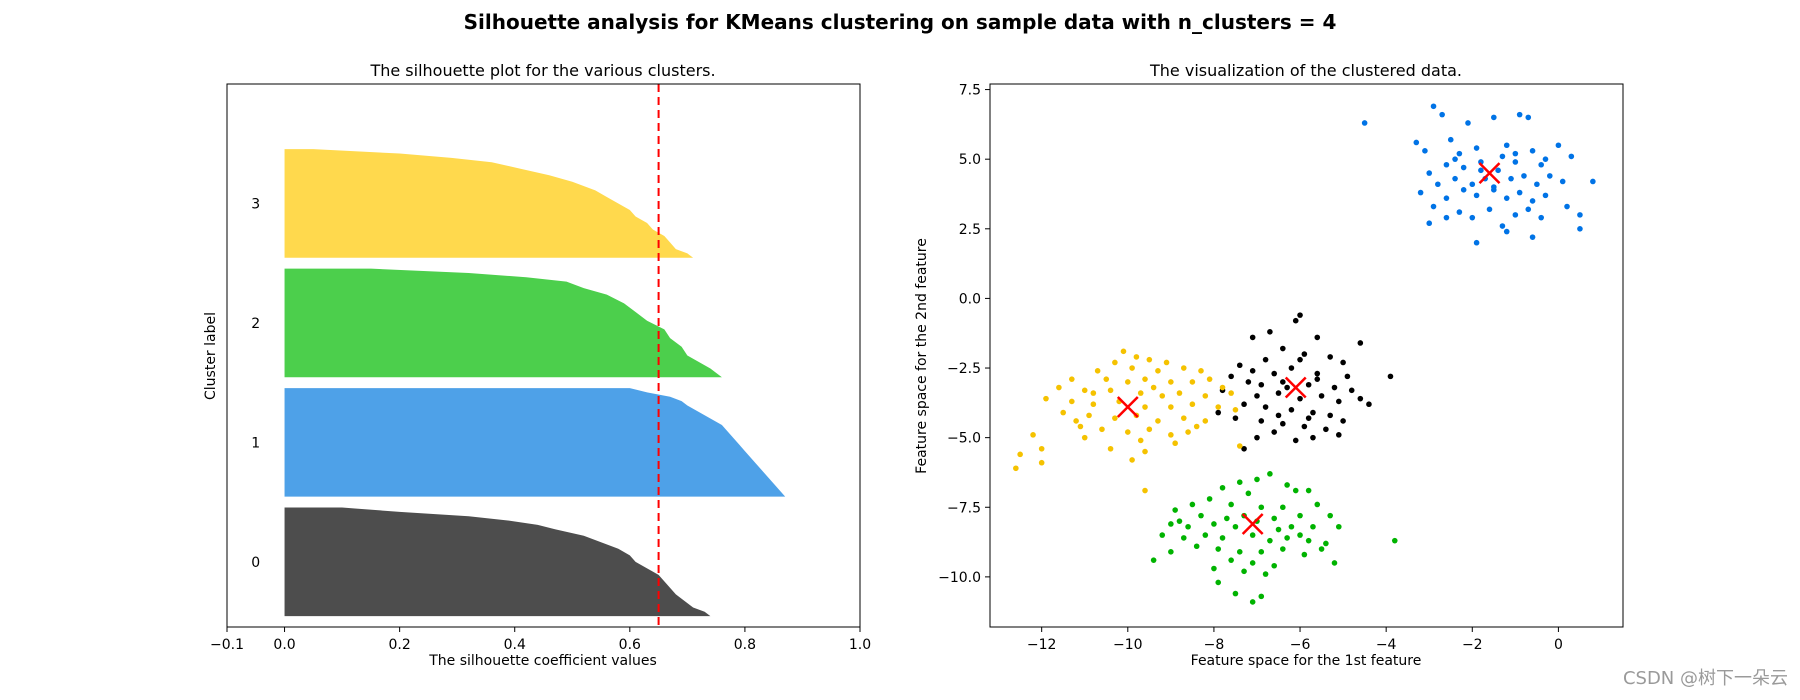  What do you see at coordinates (497, 562) in the screenshot?
I see `silhouette-cluster-0-area` at bounding box center [497, 562].